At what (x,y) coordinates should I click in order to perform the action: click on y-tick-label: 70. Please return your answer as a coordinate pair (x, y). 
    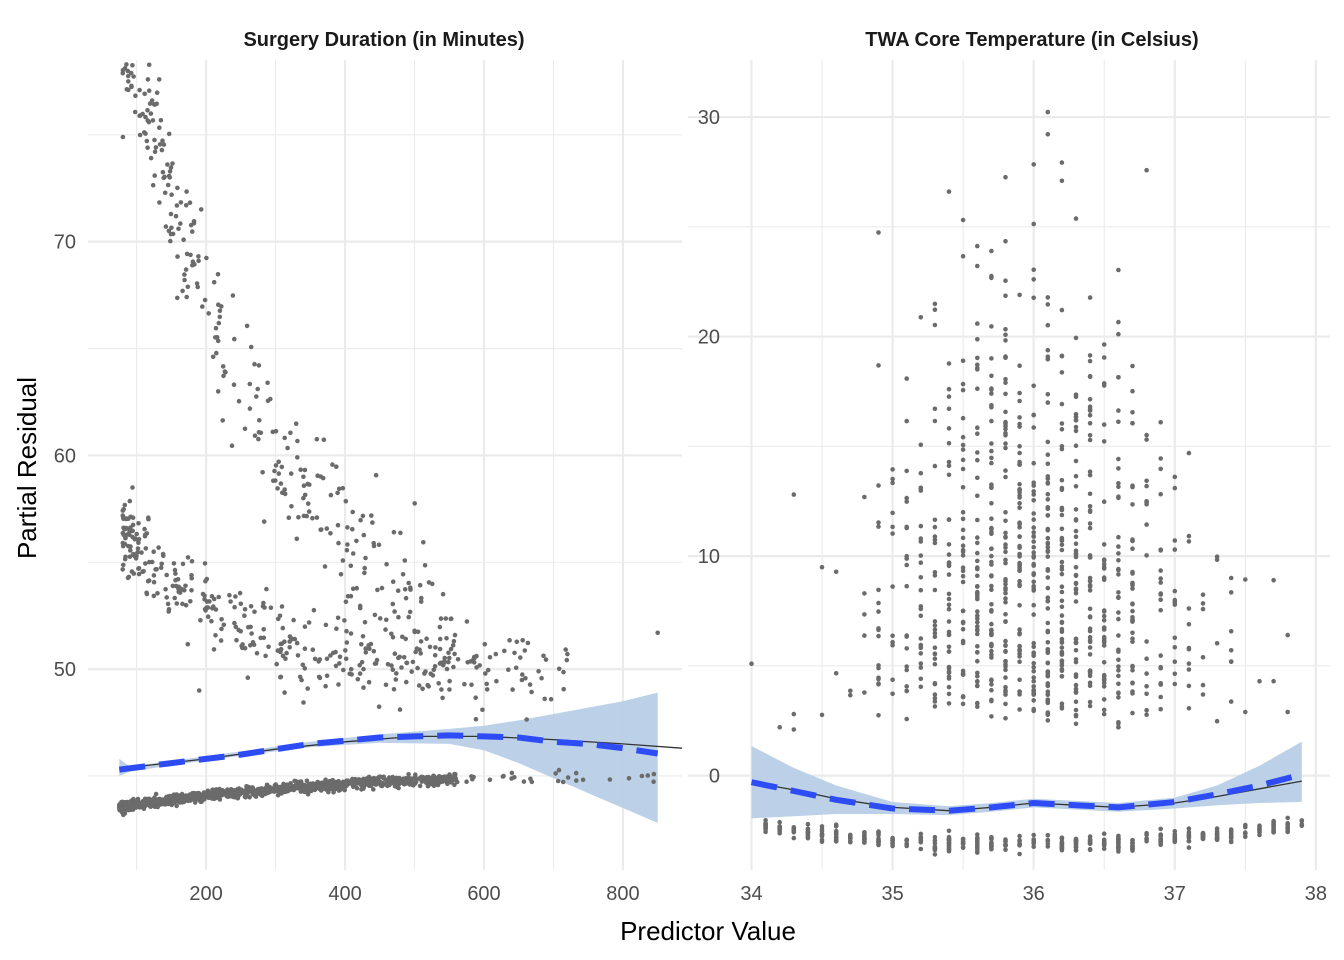
    Looking at the image, I should click on (65, 243).